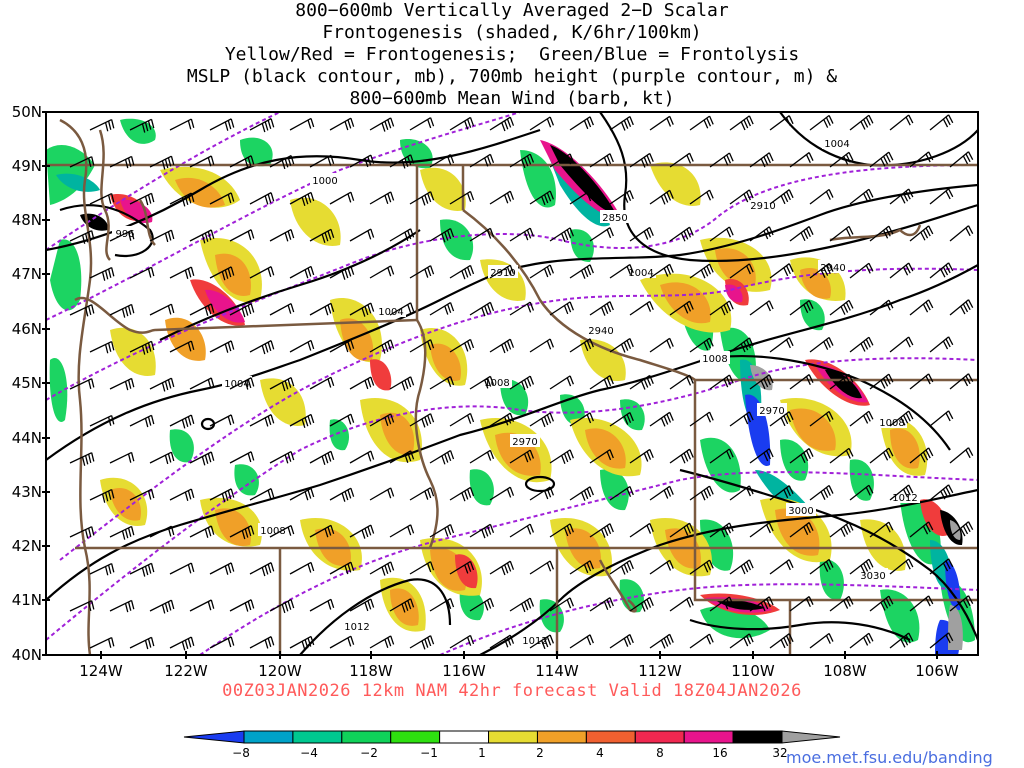 The width and height of the screenshot is (1024, 768). Describe the element at coordinates (889, 757) in the screenshot. I see `source-url: moe.met.fsu.edu/banding` at that location.